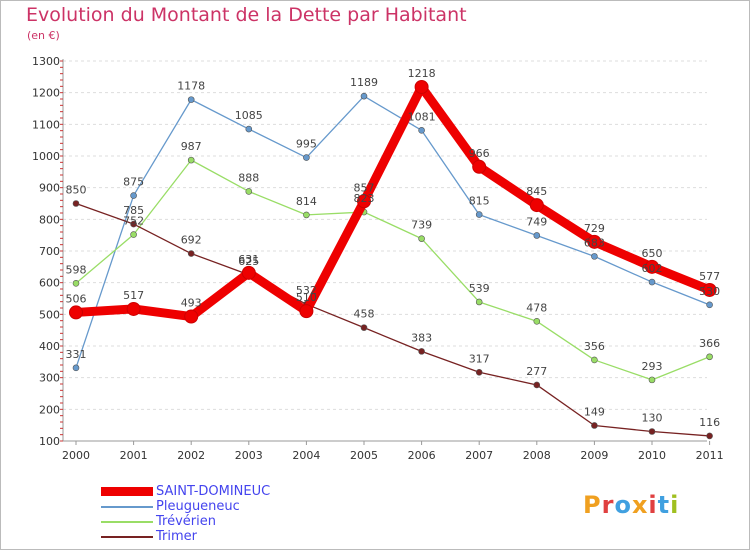  I want to click on x-tick-label: 2008, so click(537, 455).